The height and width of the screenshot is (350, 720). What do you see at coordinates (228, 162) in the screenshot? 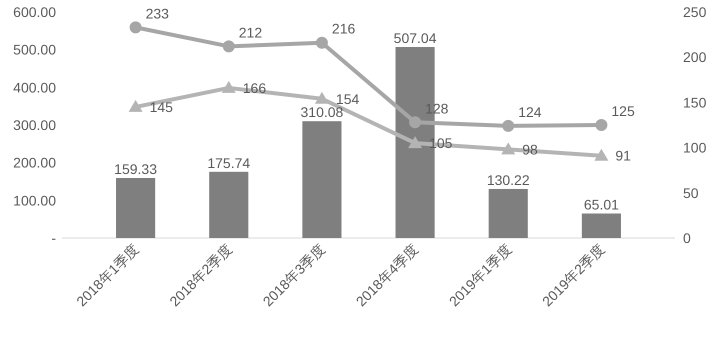
I see `data-label: 175.74` at bounding box center [228, 162].